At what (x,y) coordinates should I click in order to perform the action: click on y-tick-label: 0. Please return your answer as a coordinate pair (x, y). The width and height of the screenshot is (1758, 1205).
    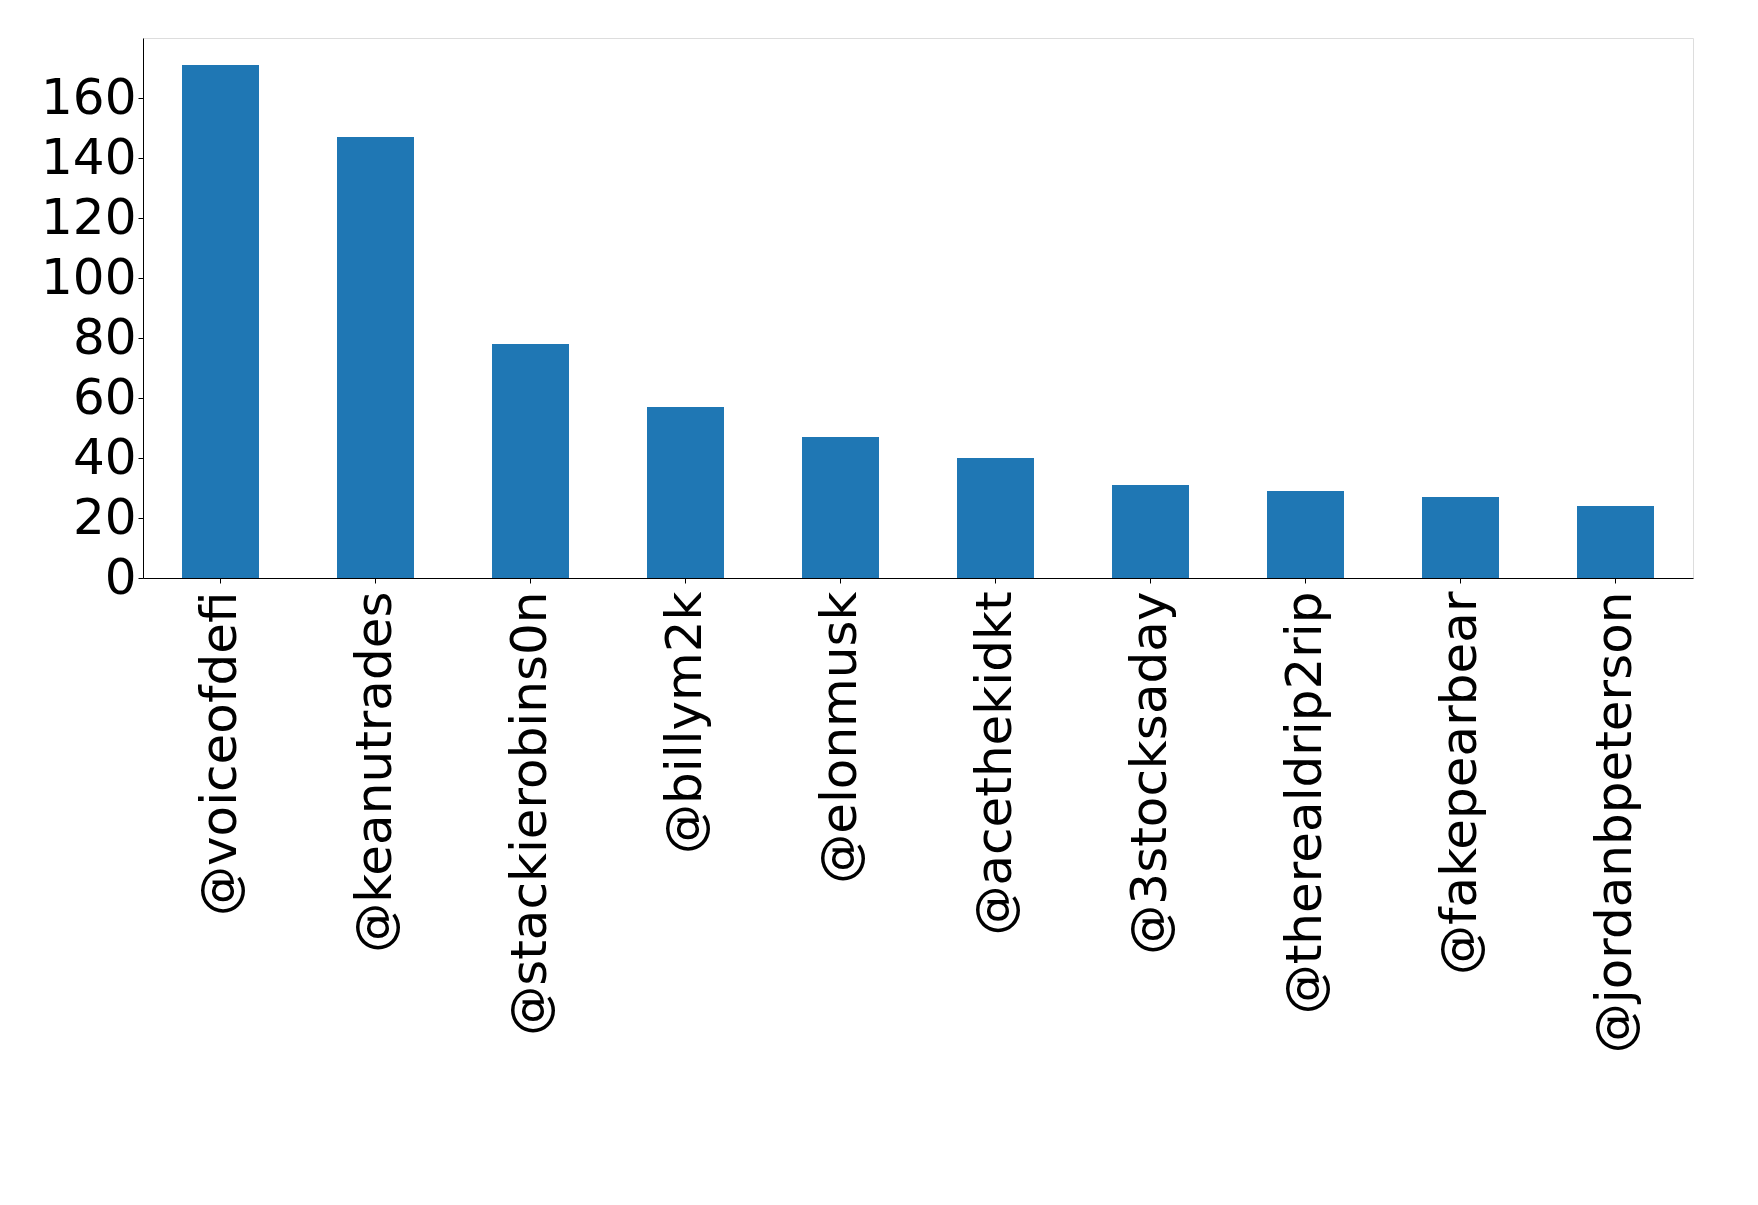
    Looking at the image, I should click on (120, 576).